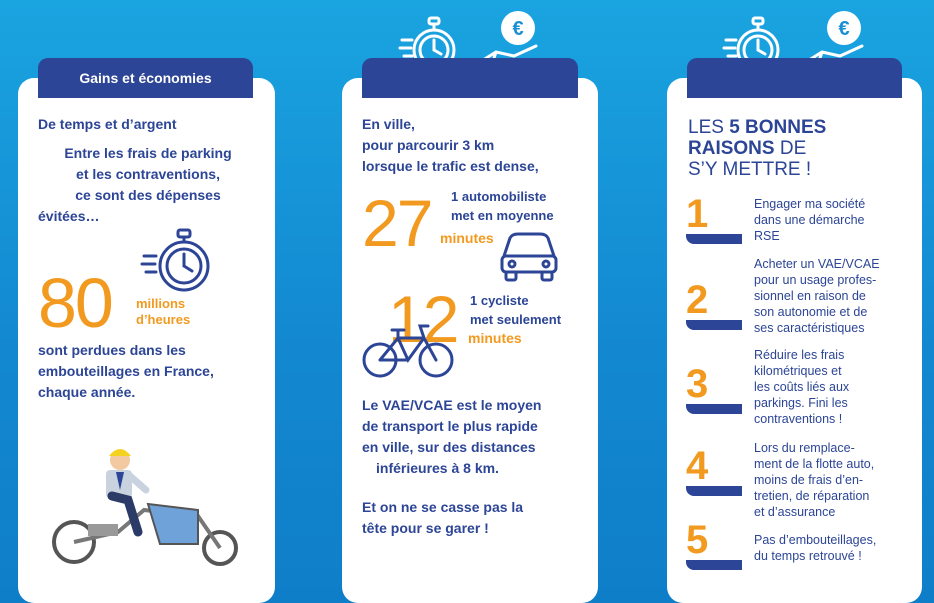  Describe the element at coordinates (515, 310) in the screenshot. I see `bike-text: 1 cycliste met seulement` at that location.